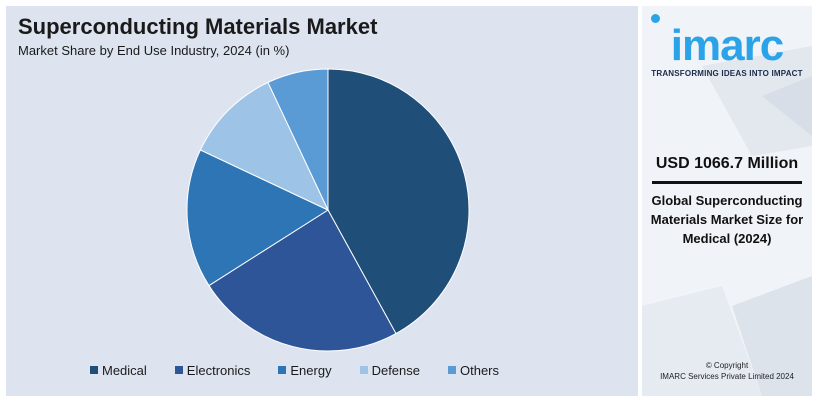 The height and width of the screenshot is (402, 817). I want to click on legend-item-defense: Defense, so click(389, 370).